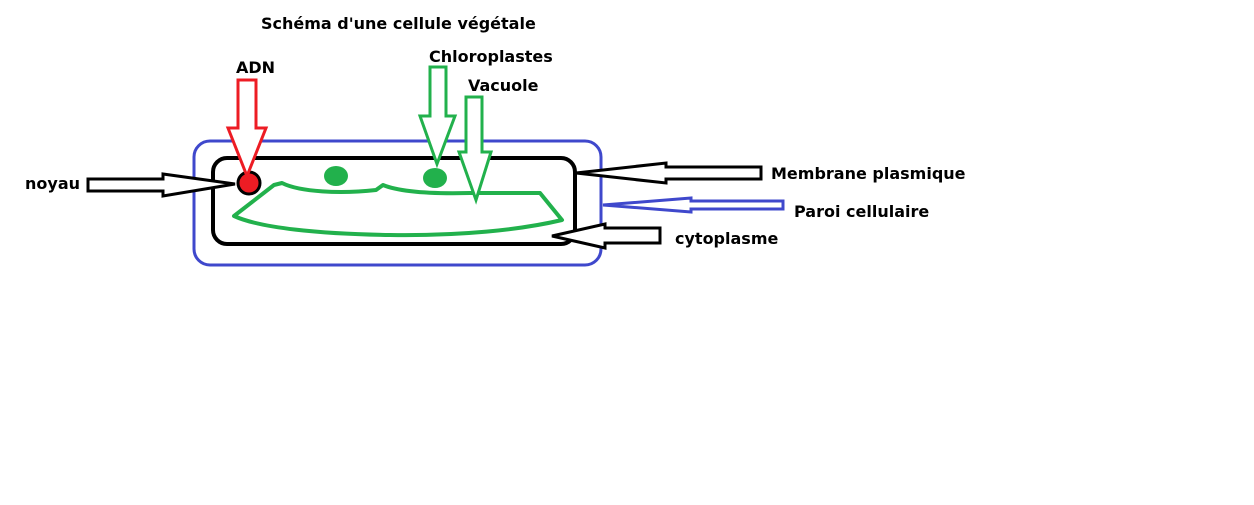 The height and width of the screenshot is (505, 1254). What do you see at coordinates (398, 209) in the screenshot?
I see `vacuole` at bounding box center [398, 209].